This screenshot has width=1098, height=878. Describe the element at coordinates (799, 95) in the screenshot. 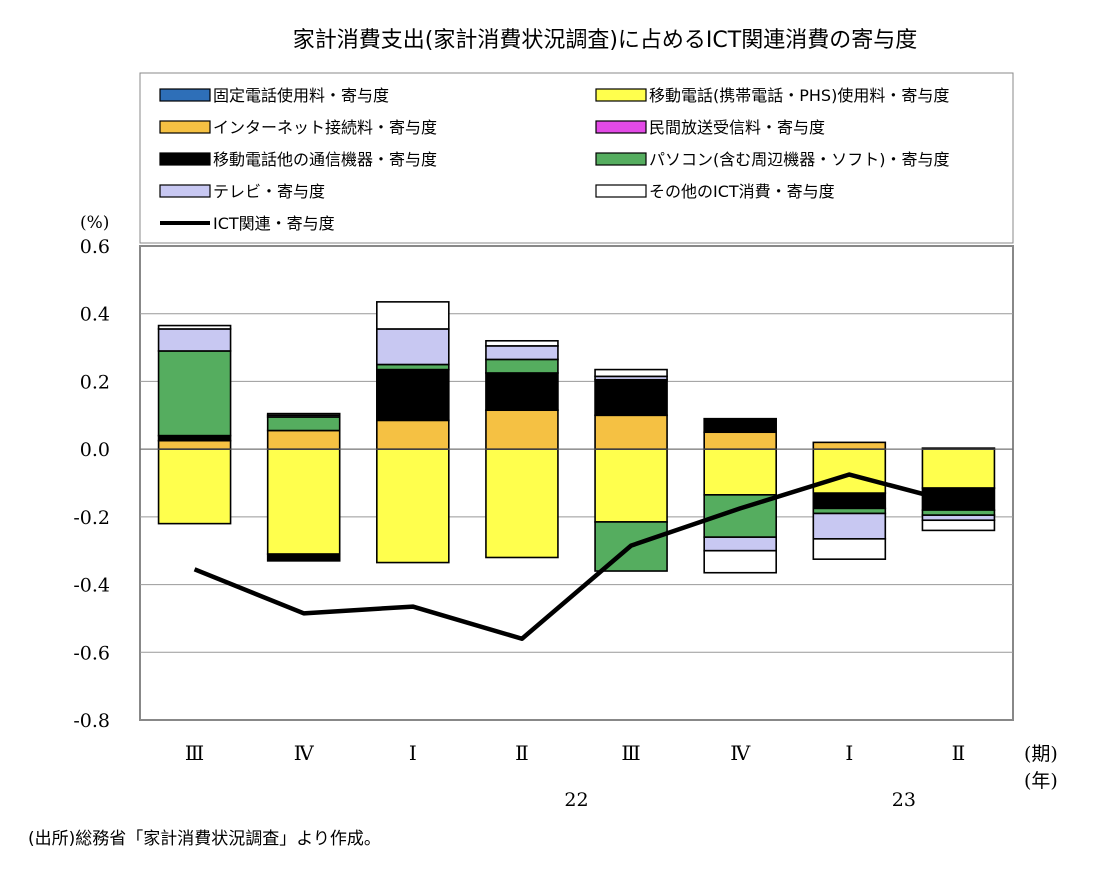

I see `legend-label: 移動電話(携帯電話・PHS)使用料・寄与度` at that location.